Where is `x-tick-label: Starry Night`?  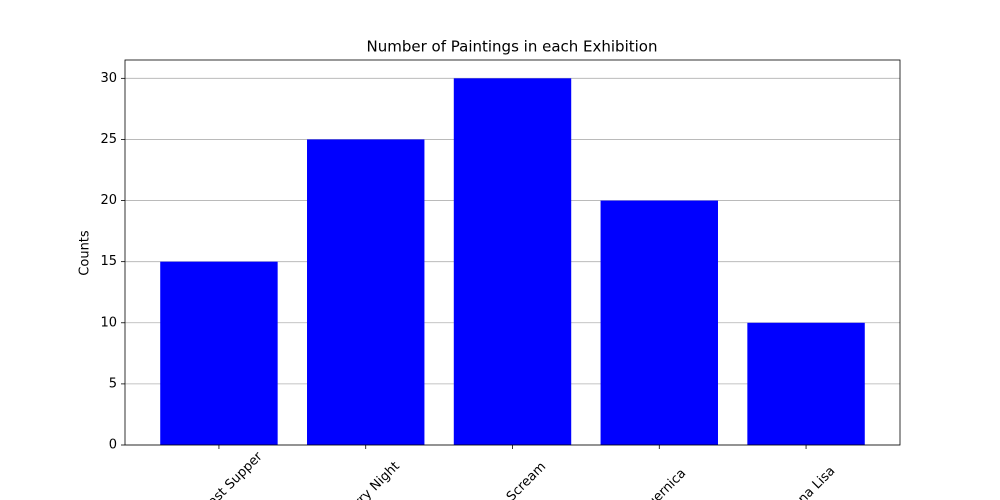
x-tick-label: Starry Night is located at coordinates (370, 479).